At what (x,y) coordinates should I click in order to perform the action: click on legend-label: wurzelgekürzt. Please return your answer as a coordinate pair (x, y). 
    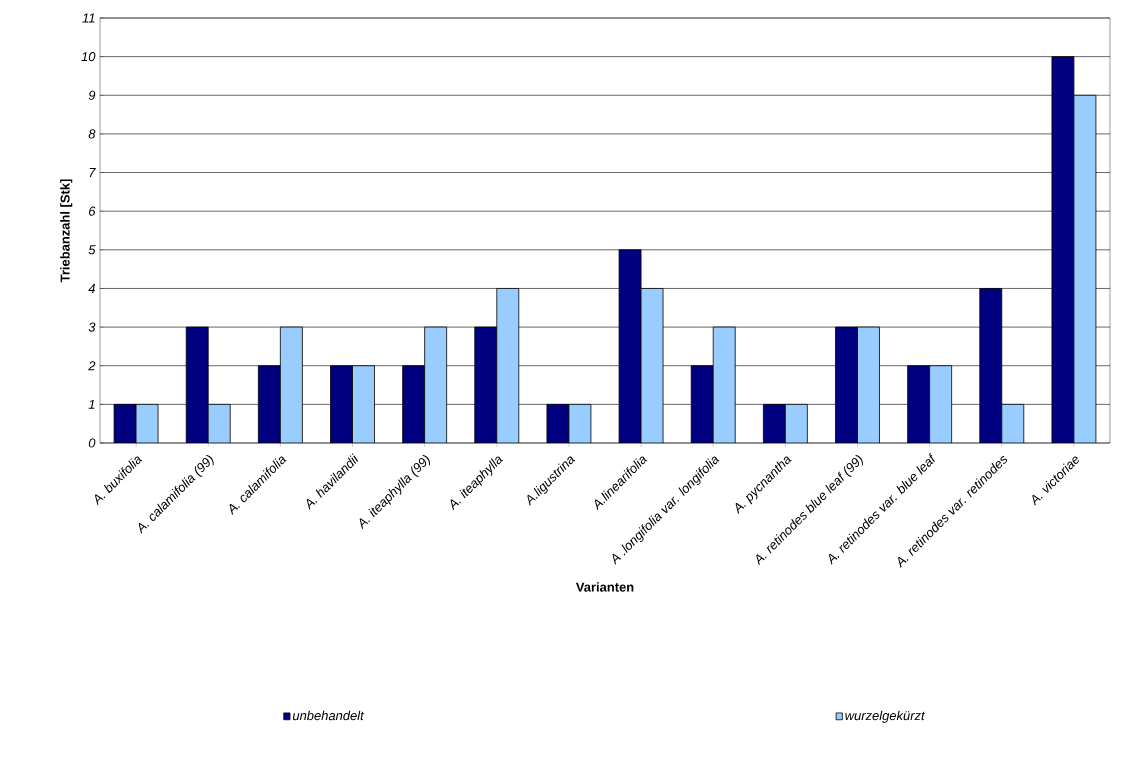
    Looking at the image, I should click on (885, 716).